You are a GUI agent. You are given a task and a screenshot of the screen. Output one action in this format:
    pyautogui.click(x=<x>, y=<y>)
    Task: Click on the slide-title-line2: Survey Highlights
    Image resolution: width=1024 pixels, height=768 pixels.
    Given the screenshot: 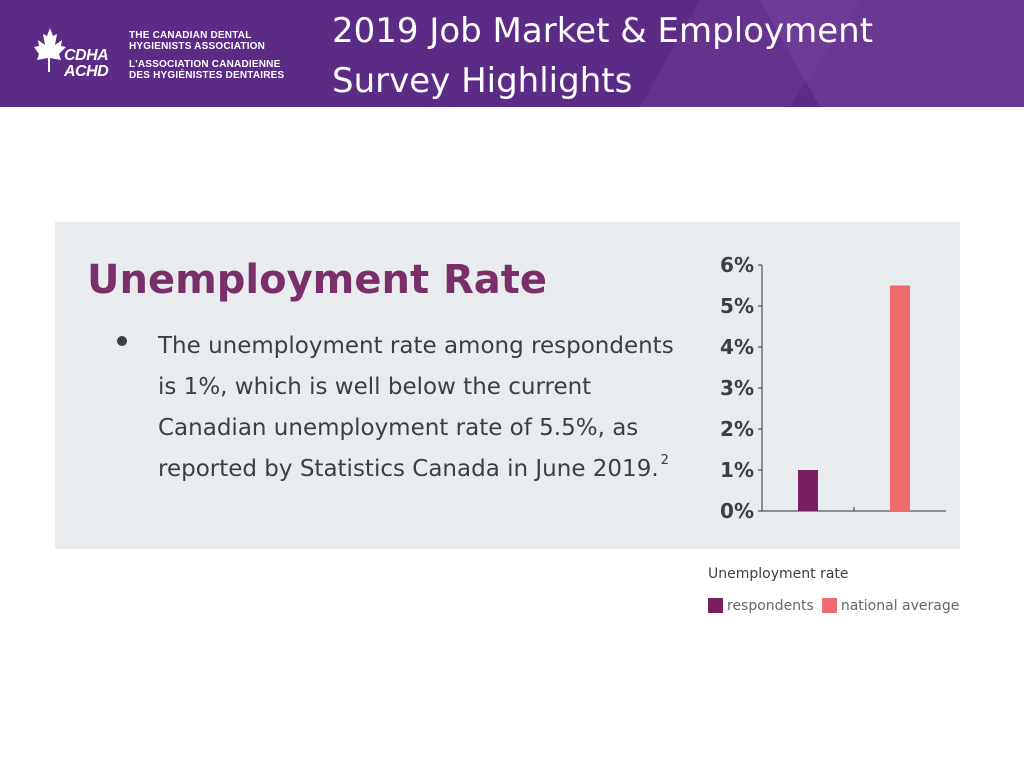 What is the action you would take?
    pyautogui.click(x=482, y=81)
    